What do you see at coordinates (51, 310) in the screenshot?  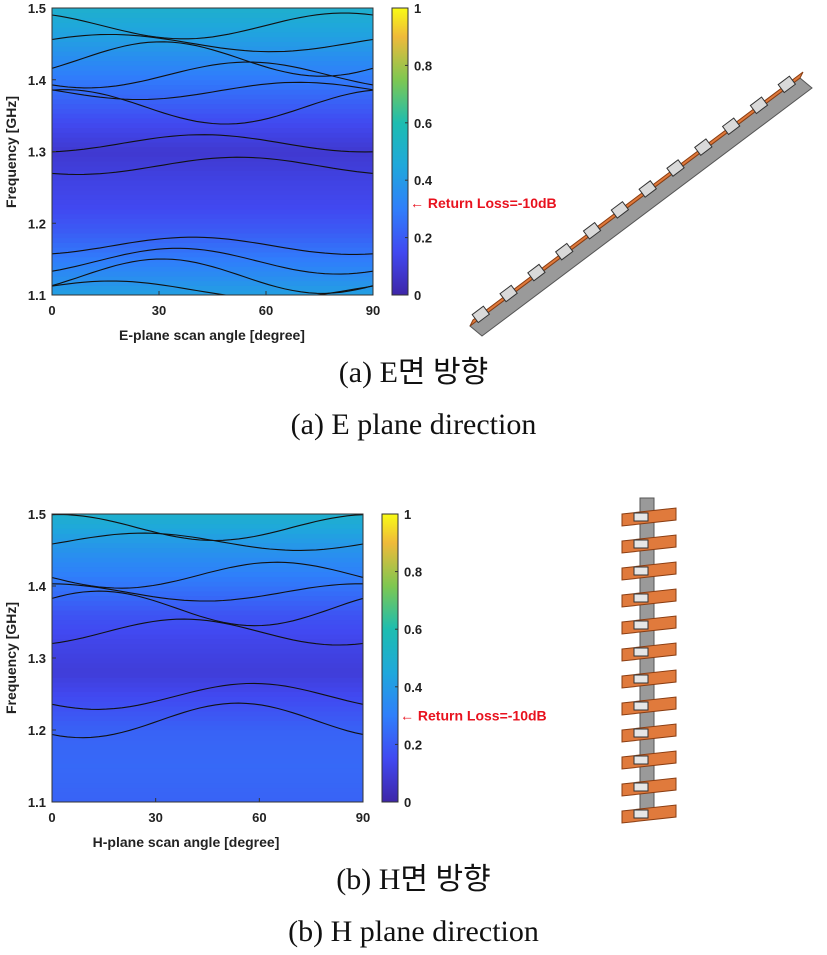 I see `x-tick-label: 0` at bounding box center [51, 310].